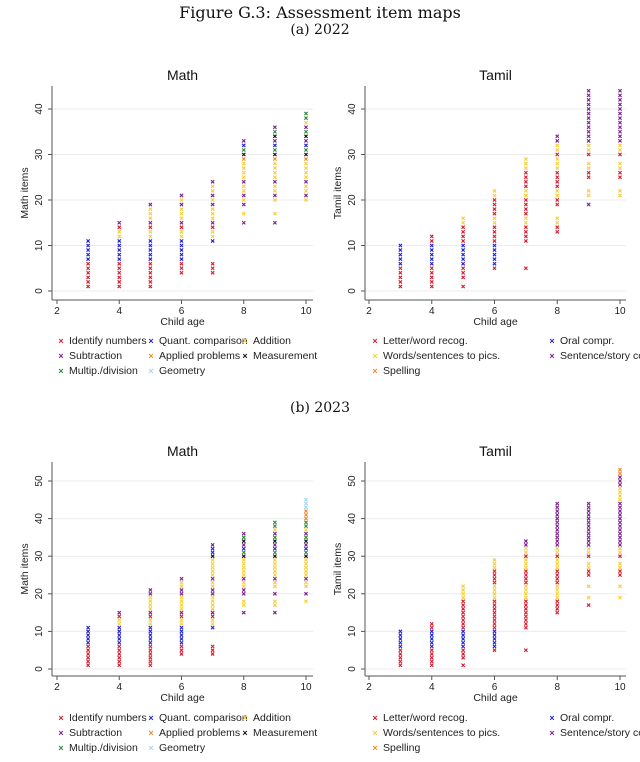  What do you see at coordinates (182, 311) in the screenshot?
I see `x-tick-label: 6` at bounding box center [182, 311].